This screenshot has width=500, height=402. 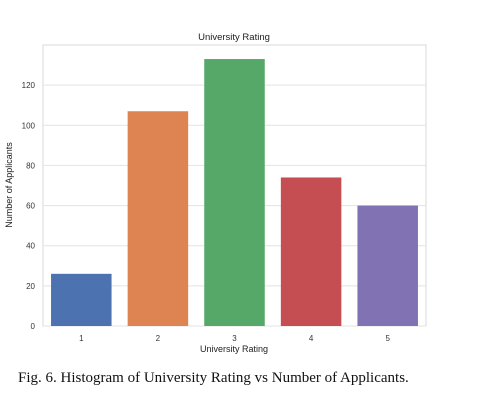 What do you see at coordinates (29, 85) in the screenshot?
I see `y-tick-label: 120` at bounding box center [29, 85].